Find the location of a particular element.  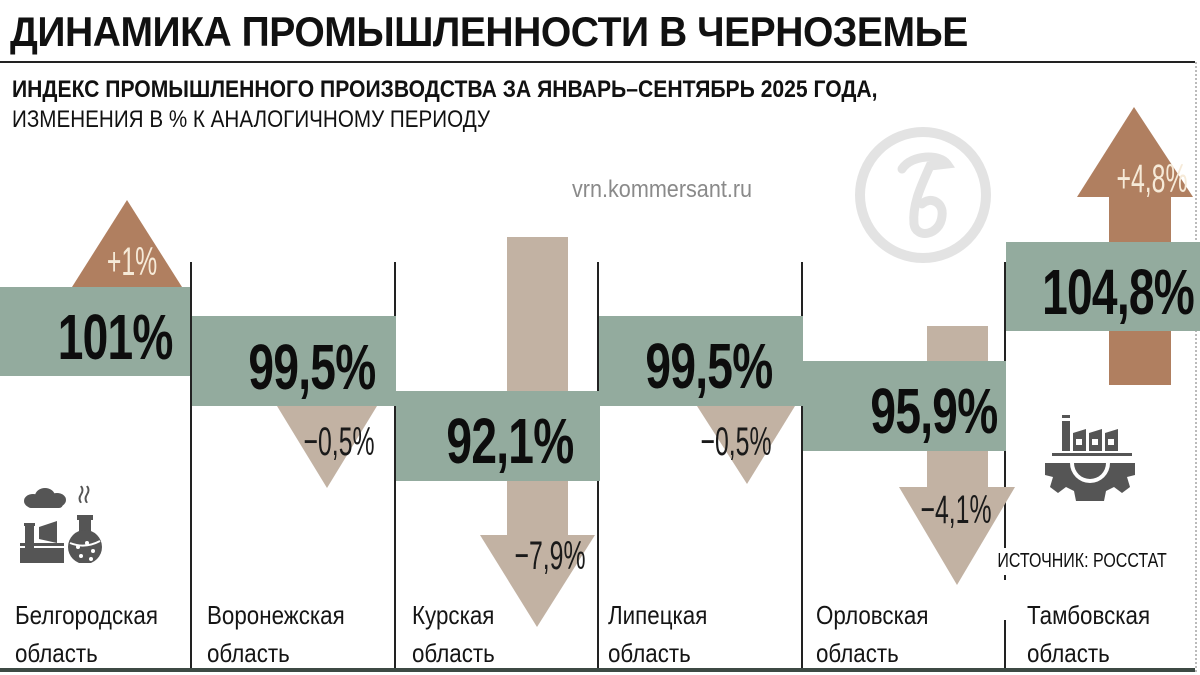

delta-value-kursk: −7,9% is located at coordinates (550, 556).